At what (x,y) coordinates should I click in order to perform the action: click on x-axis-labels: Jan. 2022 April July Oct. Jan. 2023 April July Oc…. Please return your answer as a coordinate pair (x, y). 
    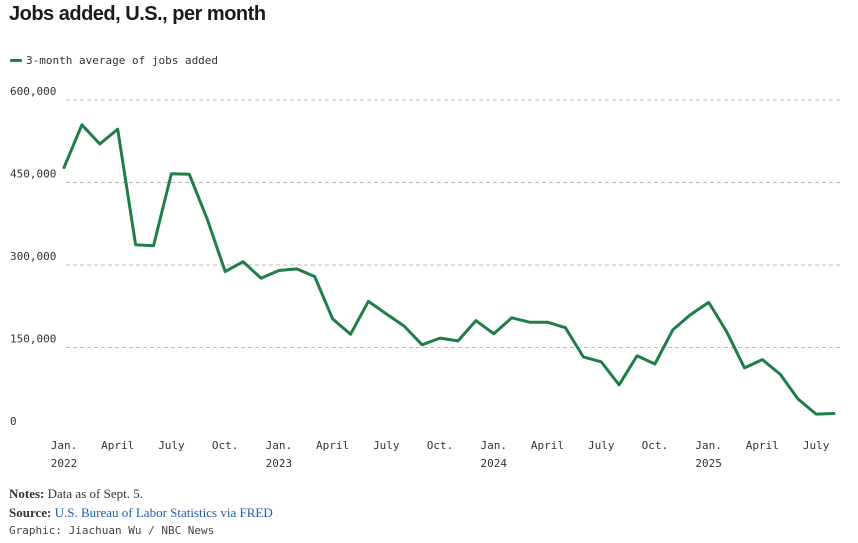
    Looking at the image, I should click on (440, 454).